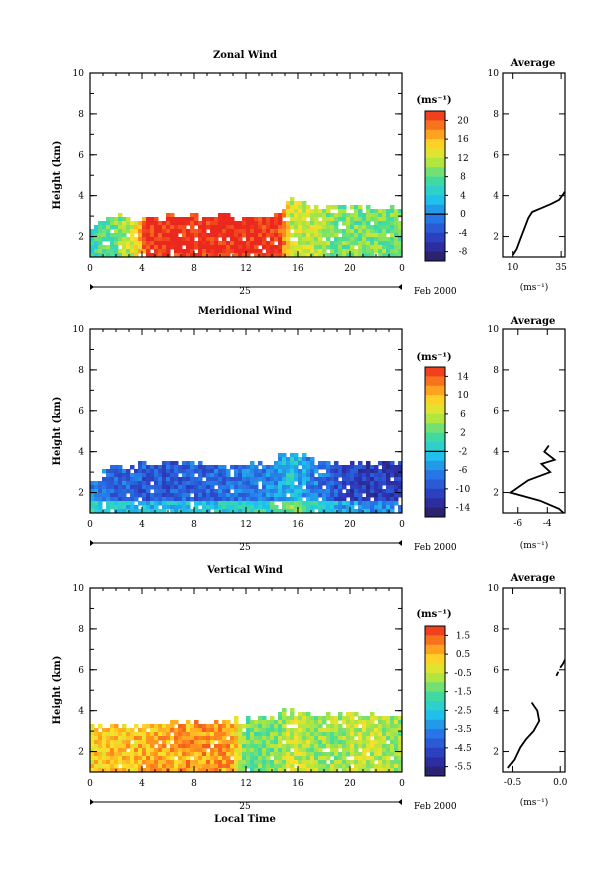 Image resolution: width=616 pixels, height=873 pixels. Describe the element at coordinates (435, 442) in the screenshot. I see `colorbar-frame` at that location.